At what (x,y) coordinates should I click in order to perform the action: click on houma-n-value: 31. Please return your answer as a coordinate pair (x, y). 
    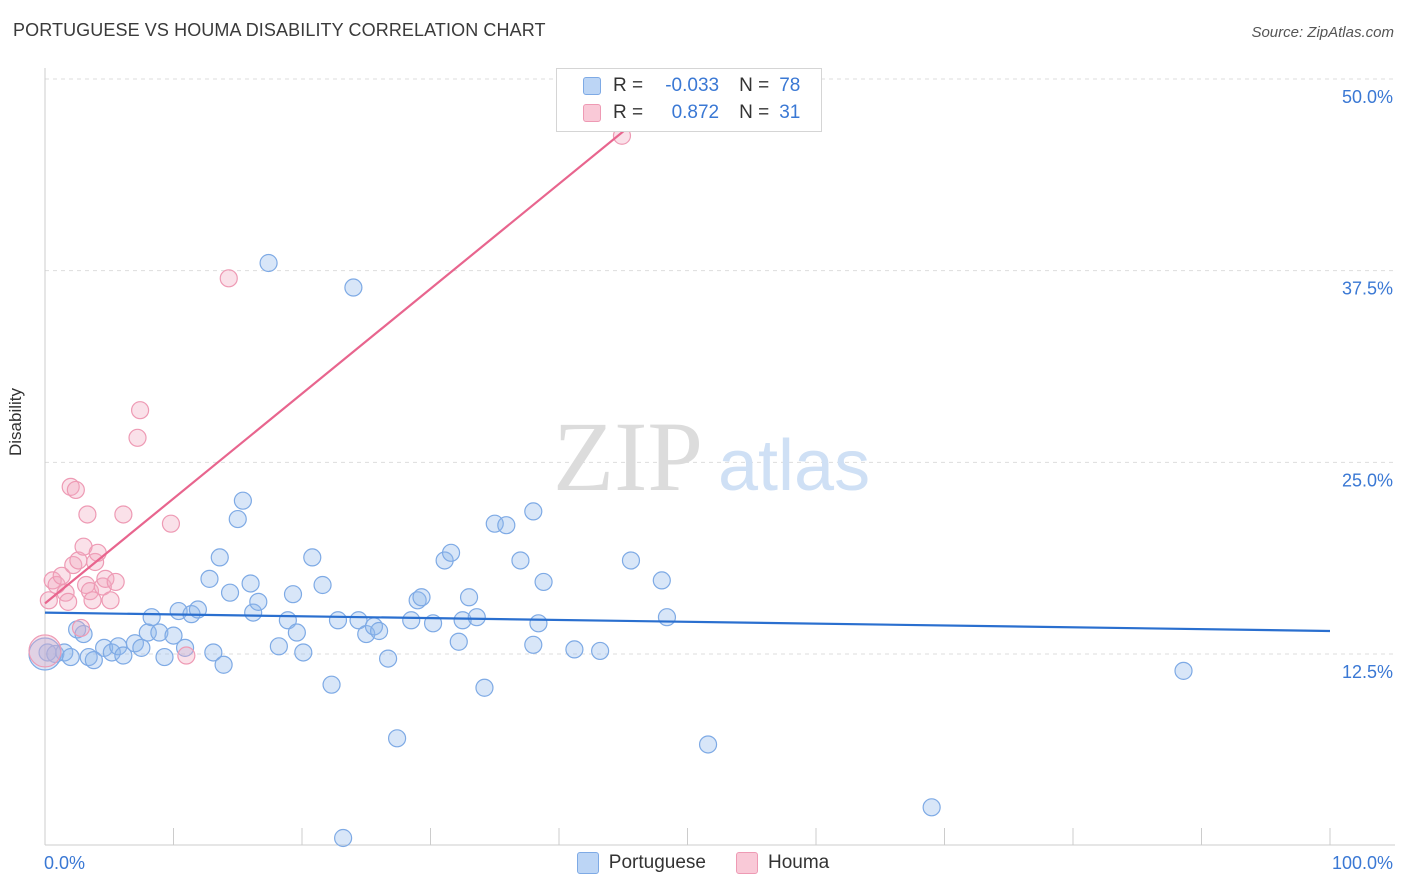
    Looking at the image, I should click on (790, 112).